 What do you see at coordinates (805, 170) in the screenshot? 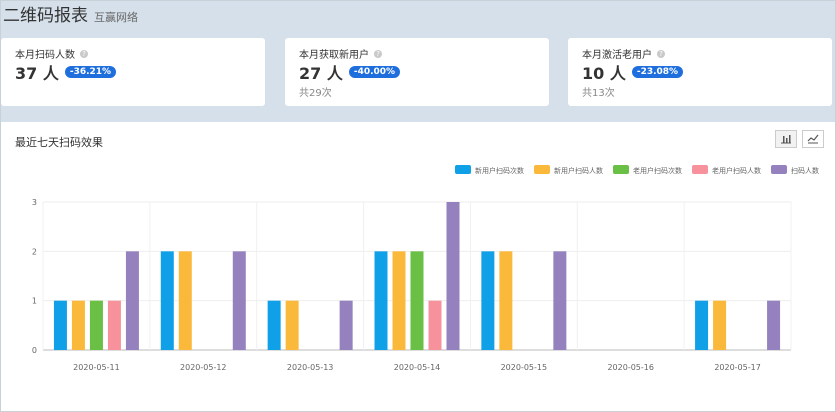
I see `legend-label: 扫码人数` at bounding box center [805, 170].